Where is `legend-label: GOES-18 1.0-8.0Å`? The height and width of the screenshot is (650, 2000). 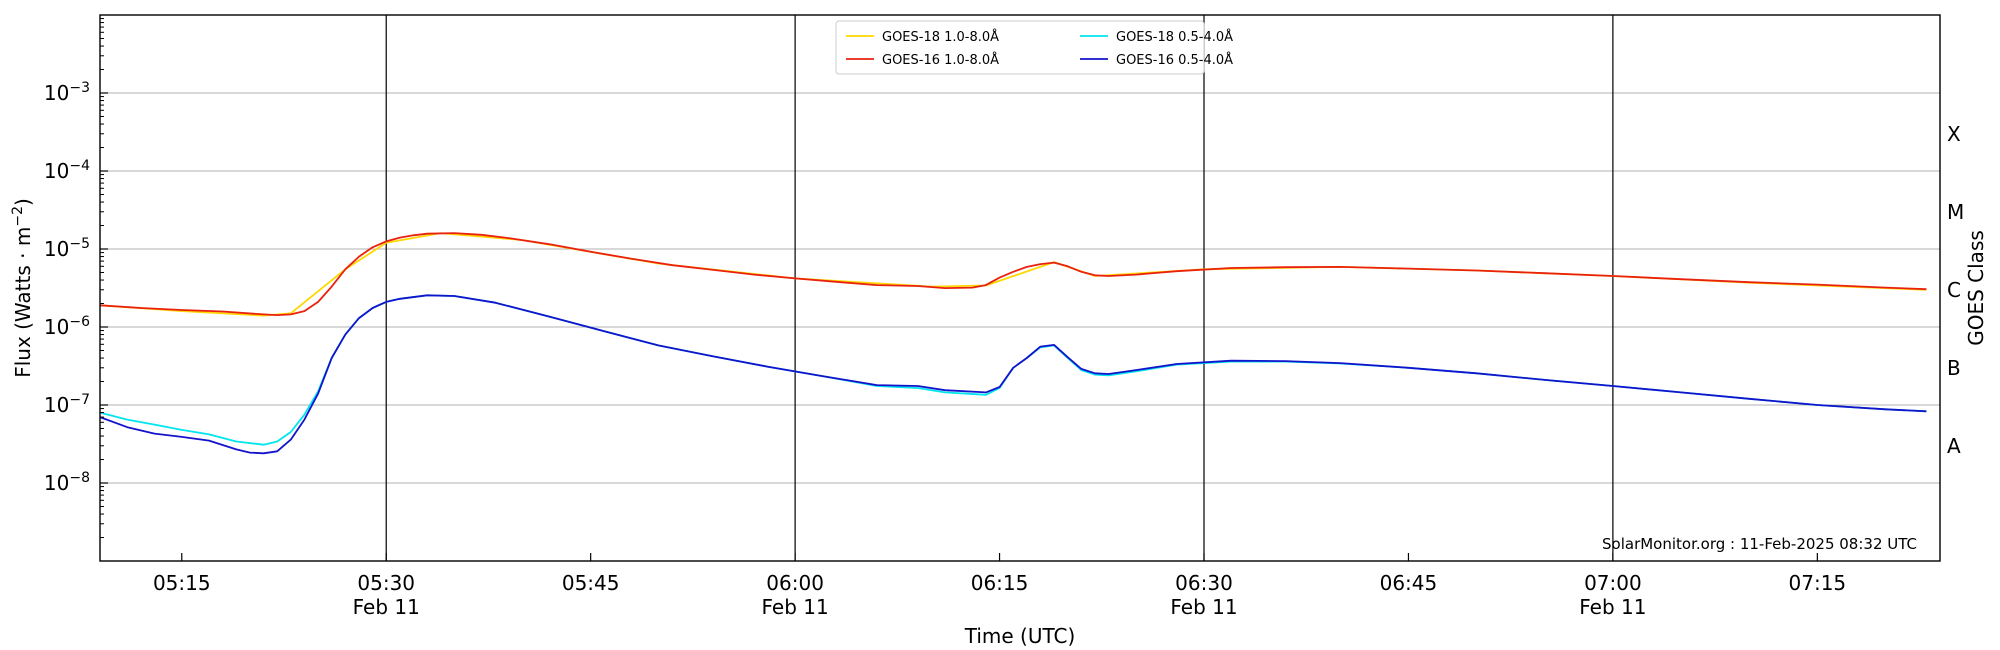 legend-label: GOES-18 1.0-8.0Å is located at coordinates (940, 37).